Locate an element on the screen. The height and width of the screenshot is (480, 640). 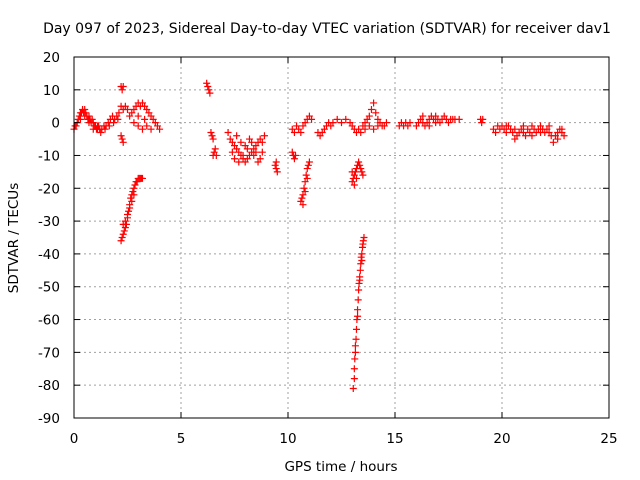
y-tick-label: -40 is located at coordinates (49, 255).